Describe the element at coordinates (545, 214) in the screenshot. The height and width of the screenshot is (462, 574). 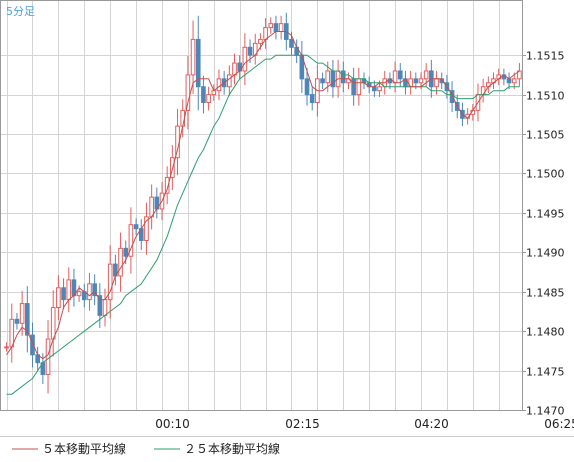
I see `y-tick-label: 1.1495` at that location.